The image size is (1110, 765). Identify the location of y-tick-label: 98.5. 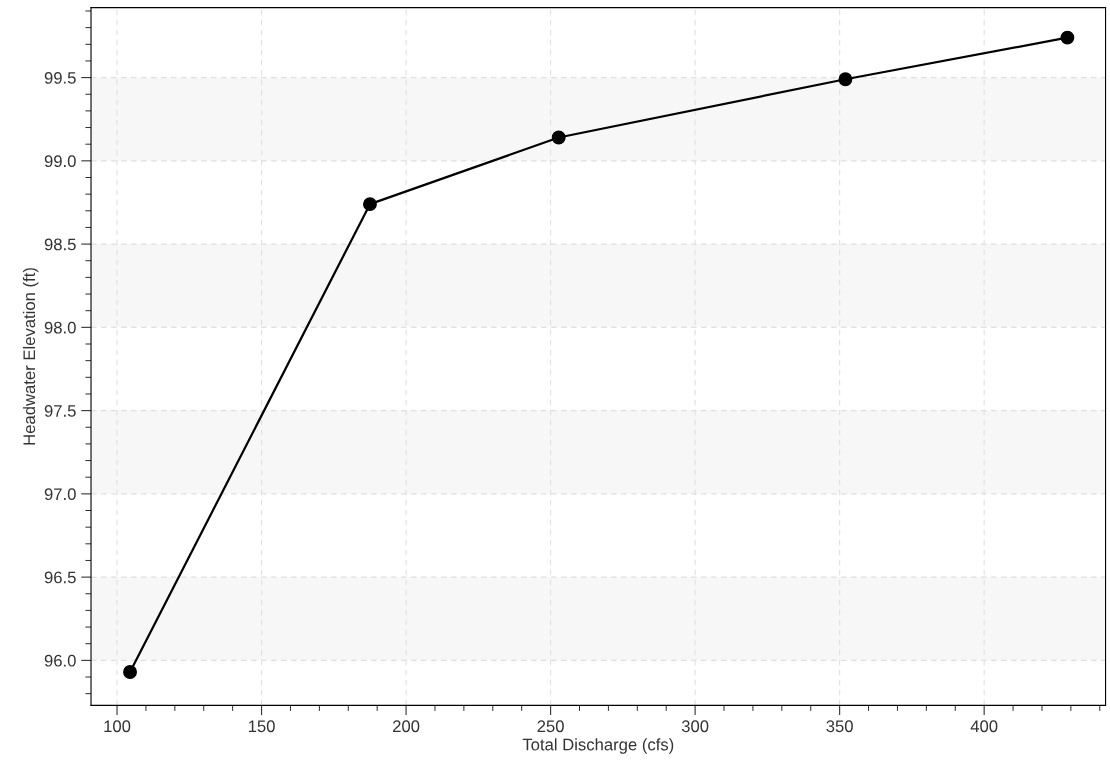
(60, 244).